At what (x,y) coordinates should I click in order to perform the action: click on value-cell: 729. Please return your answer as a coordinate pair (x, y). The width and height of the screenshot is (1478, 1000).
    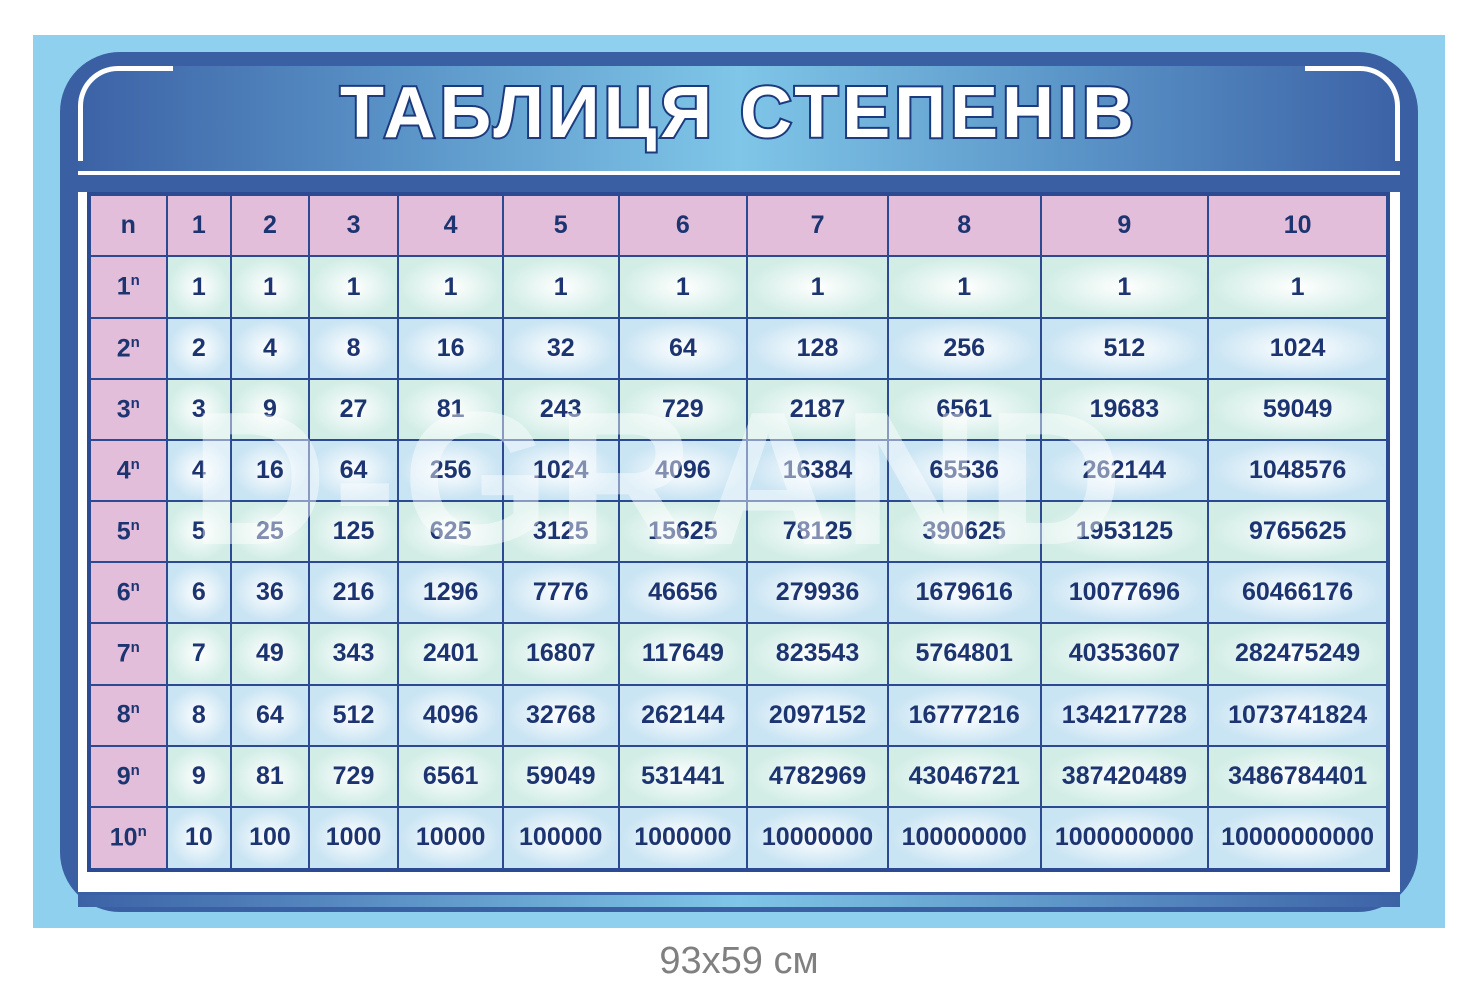
    Looking at the image, I should click on (353, 776).